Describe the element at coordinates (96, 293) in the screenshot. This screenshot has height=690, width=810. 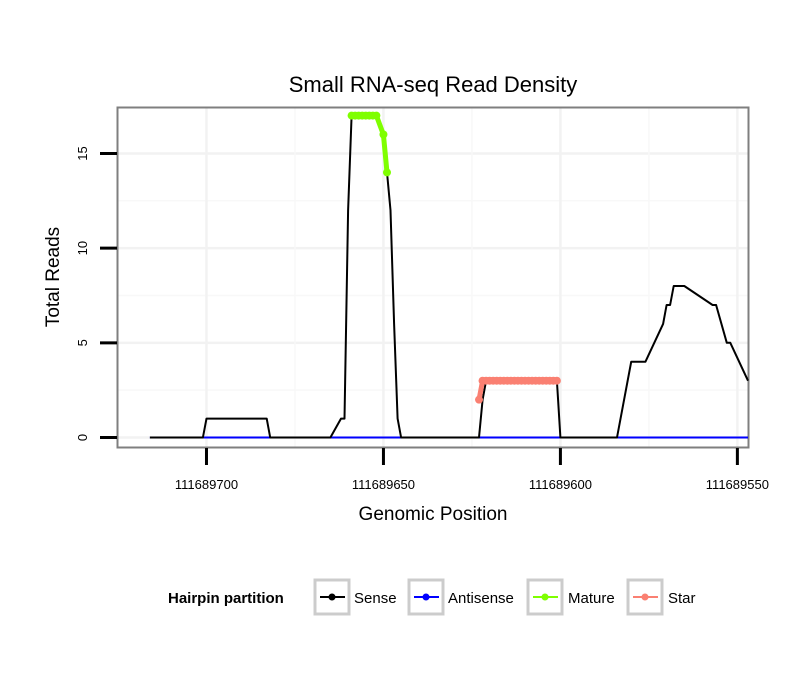
I see `y-axis: 0 5 10 15` at that location.